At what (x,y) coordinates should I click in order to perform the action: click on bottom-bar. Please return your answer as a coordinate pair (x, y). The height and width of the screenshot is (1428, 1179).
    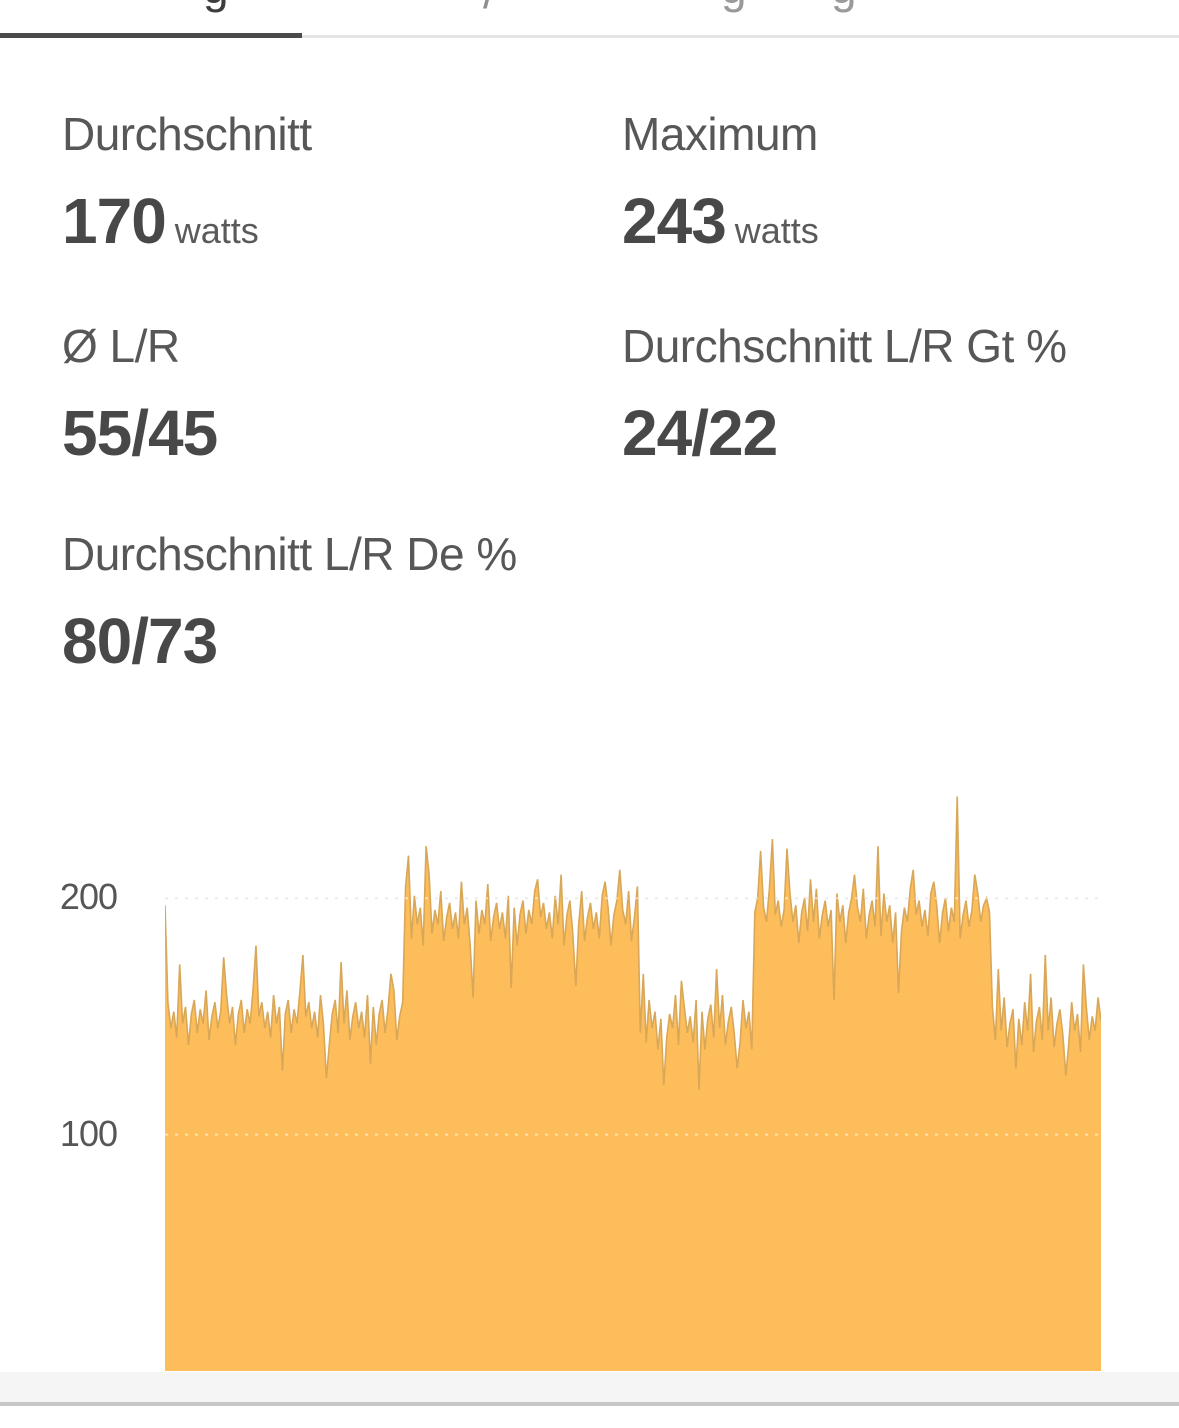
    Looking at the image, I should click on (589, 1389).